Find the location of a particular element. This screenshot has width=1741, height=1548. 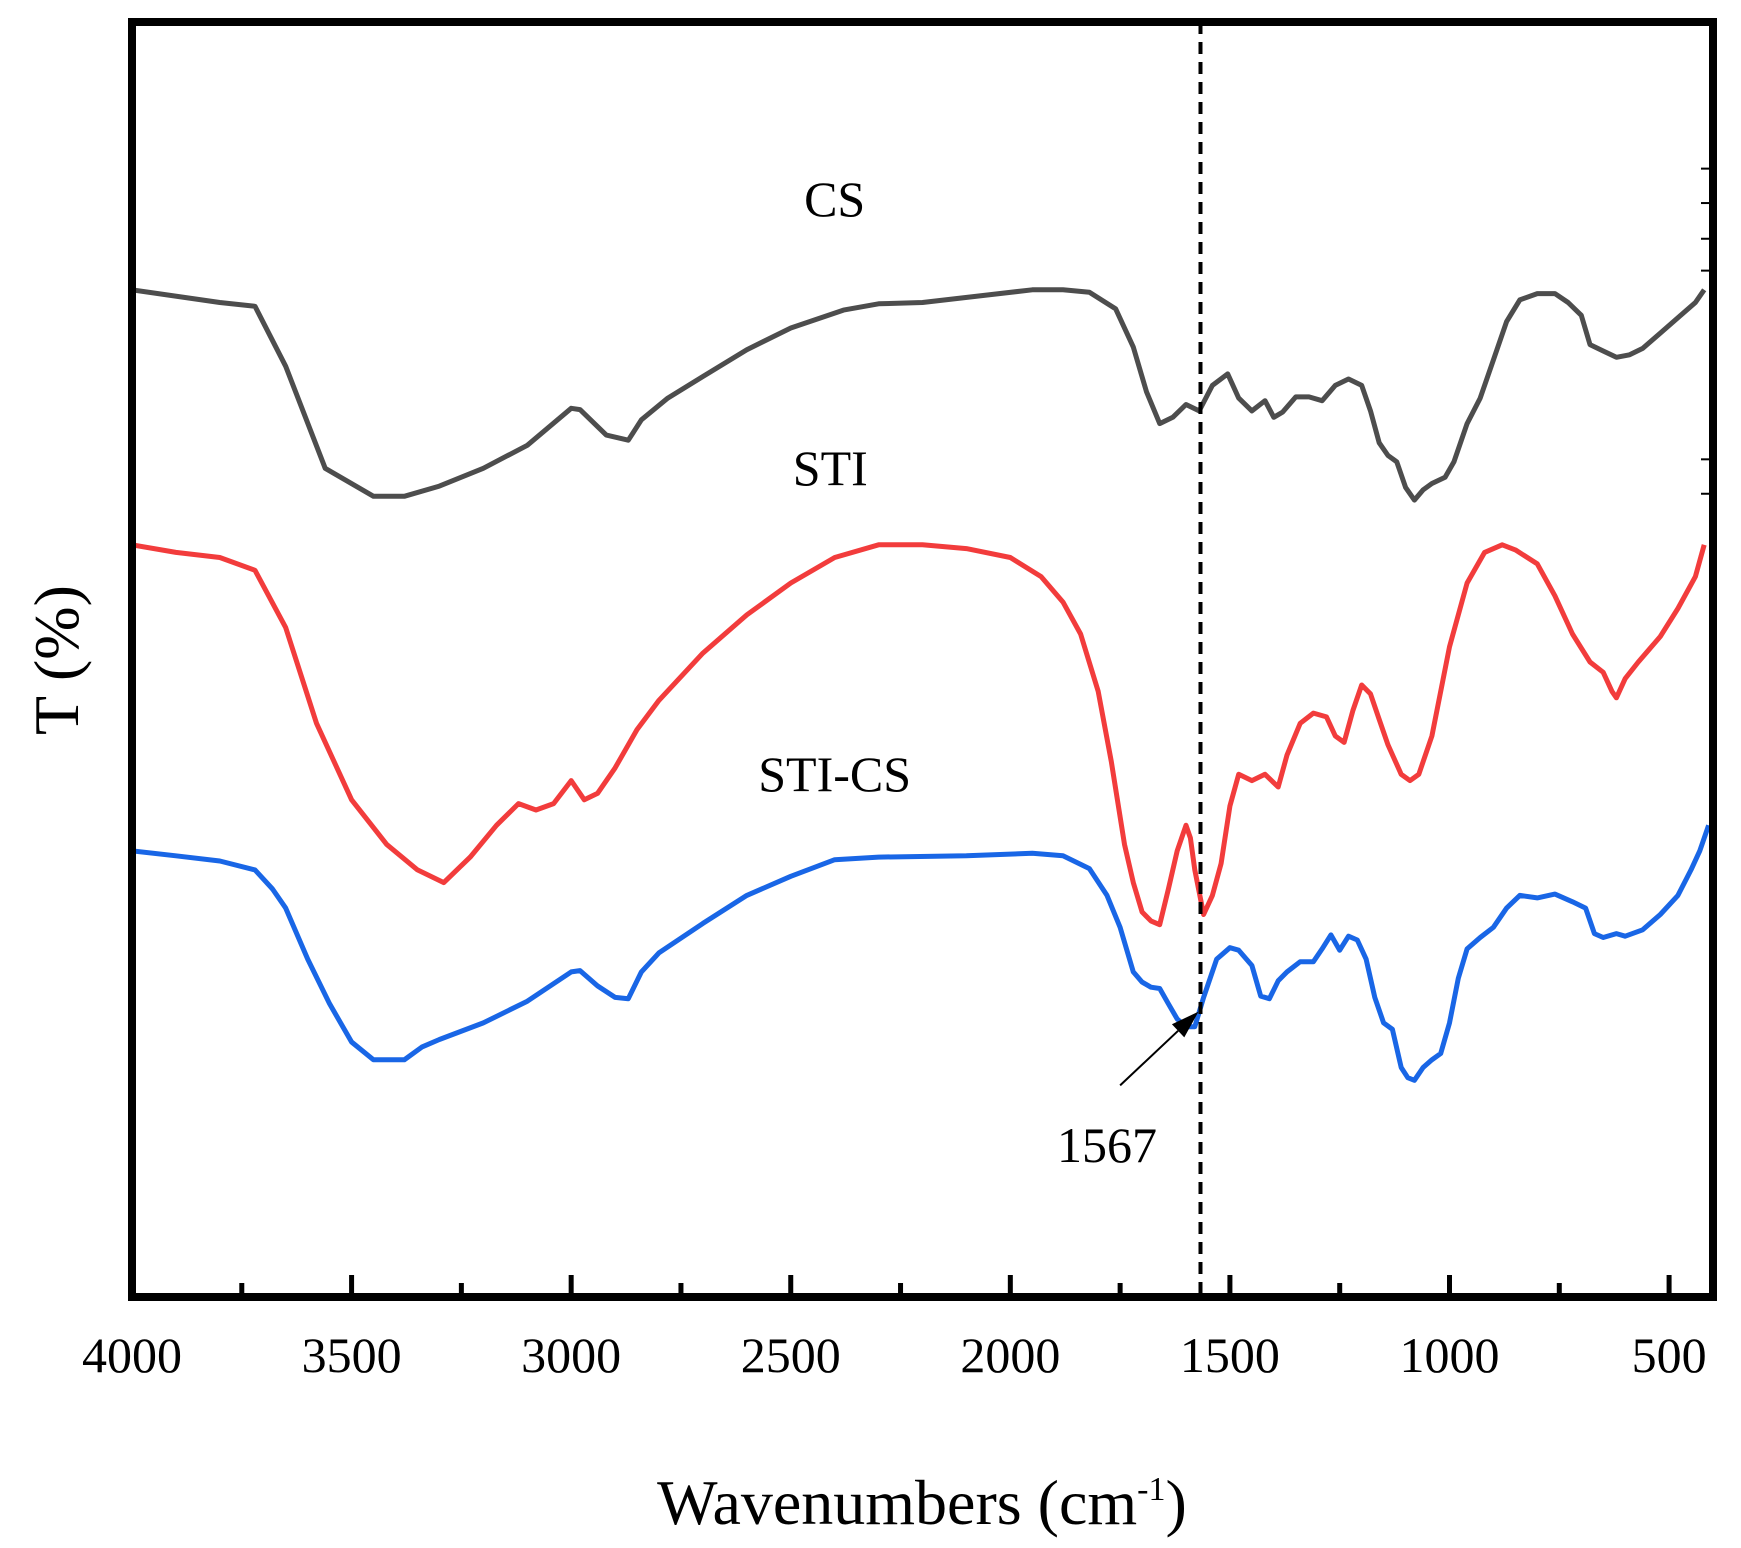

annotation-1567-label: 1567 is located at coordinates (1107, 1145).